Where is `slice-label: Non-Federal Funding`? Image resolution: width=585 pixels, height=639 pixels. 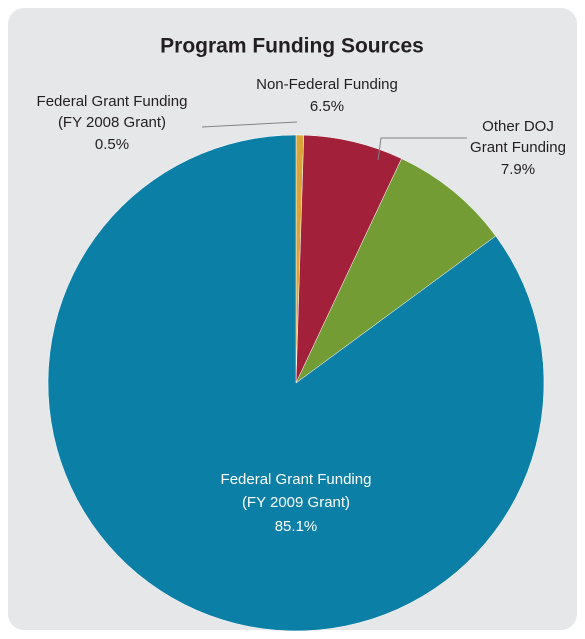 slice-label: Non-Federal Funding is located at coordinates (327, 84).